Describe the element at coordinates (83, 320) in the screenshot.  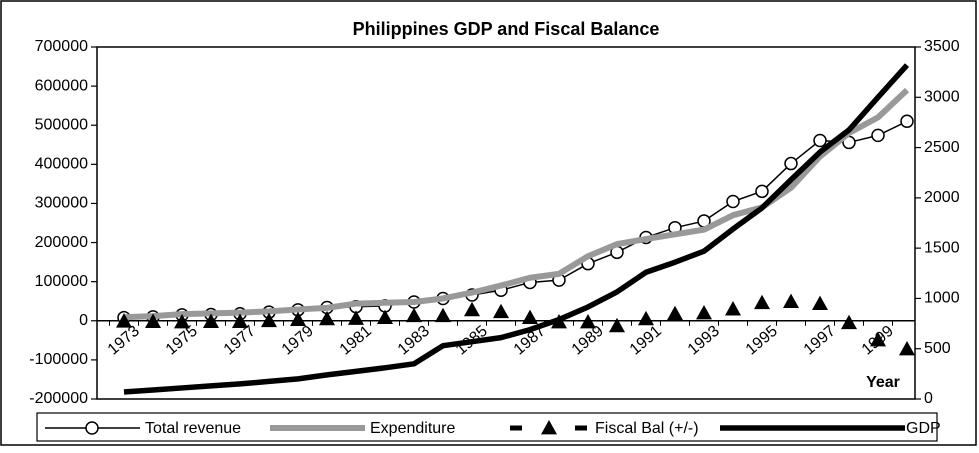
I see `y-tick-label: 0` at that location.